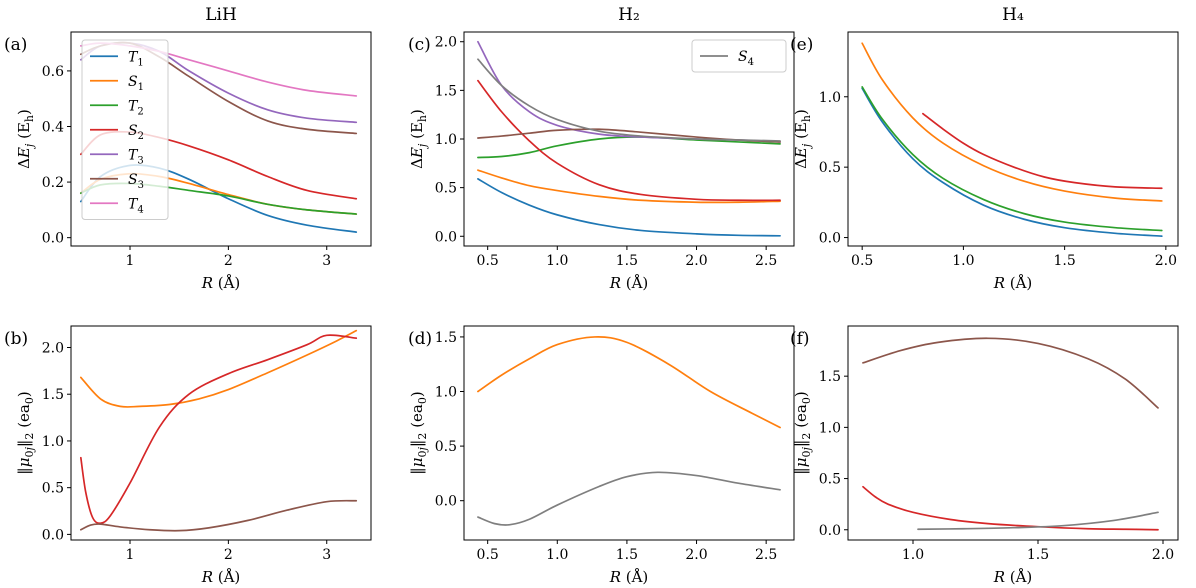  What do you see at coordinates (53, 183) in the screenshot?
I see `y-tick-label: 0.2` at bounding box center [53, 183].